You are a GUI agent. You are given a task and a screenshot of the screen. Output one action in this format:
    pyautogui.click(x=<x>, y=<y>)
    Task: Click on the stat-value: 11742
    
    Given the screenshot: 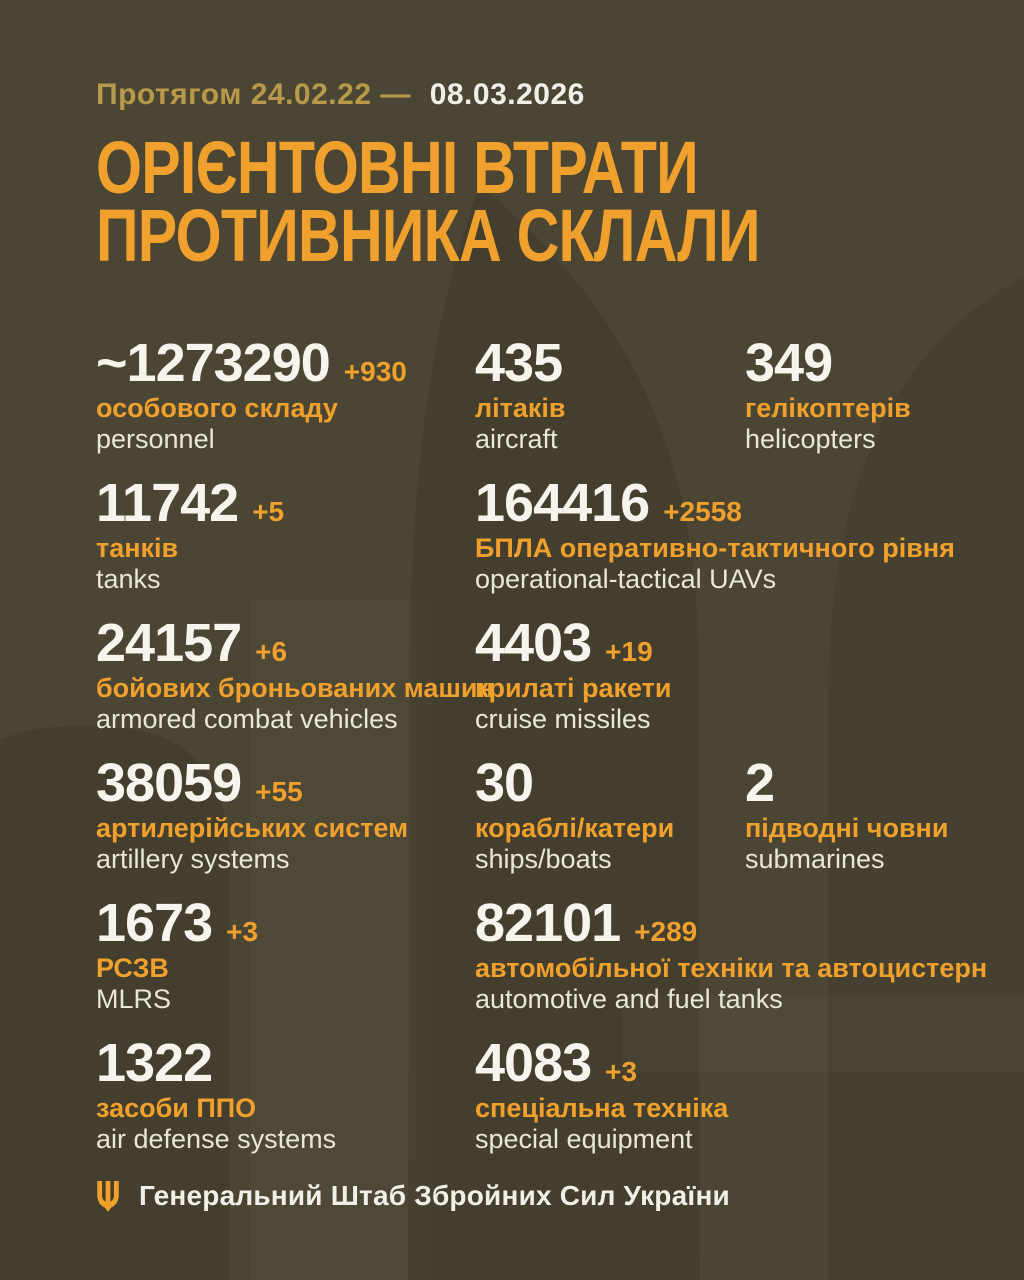 What is the action you would take?
    pyautogui.click(x=167, y=503)
    